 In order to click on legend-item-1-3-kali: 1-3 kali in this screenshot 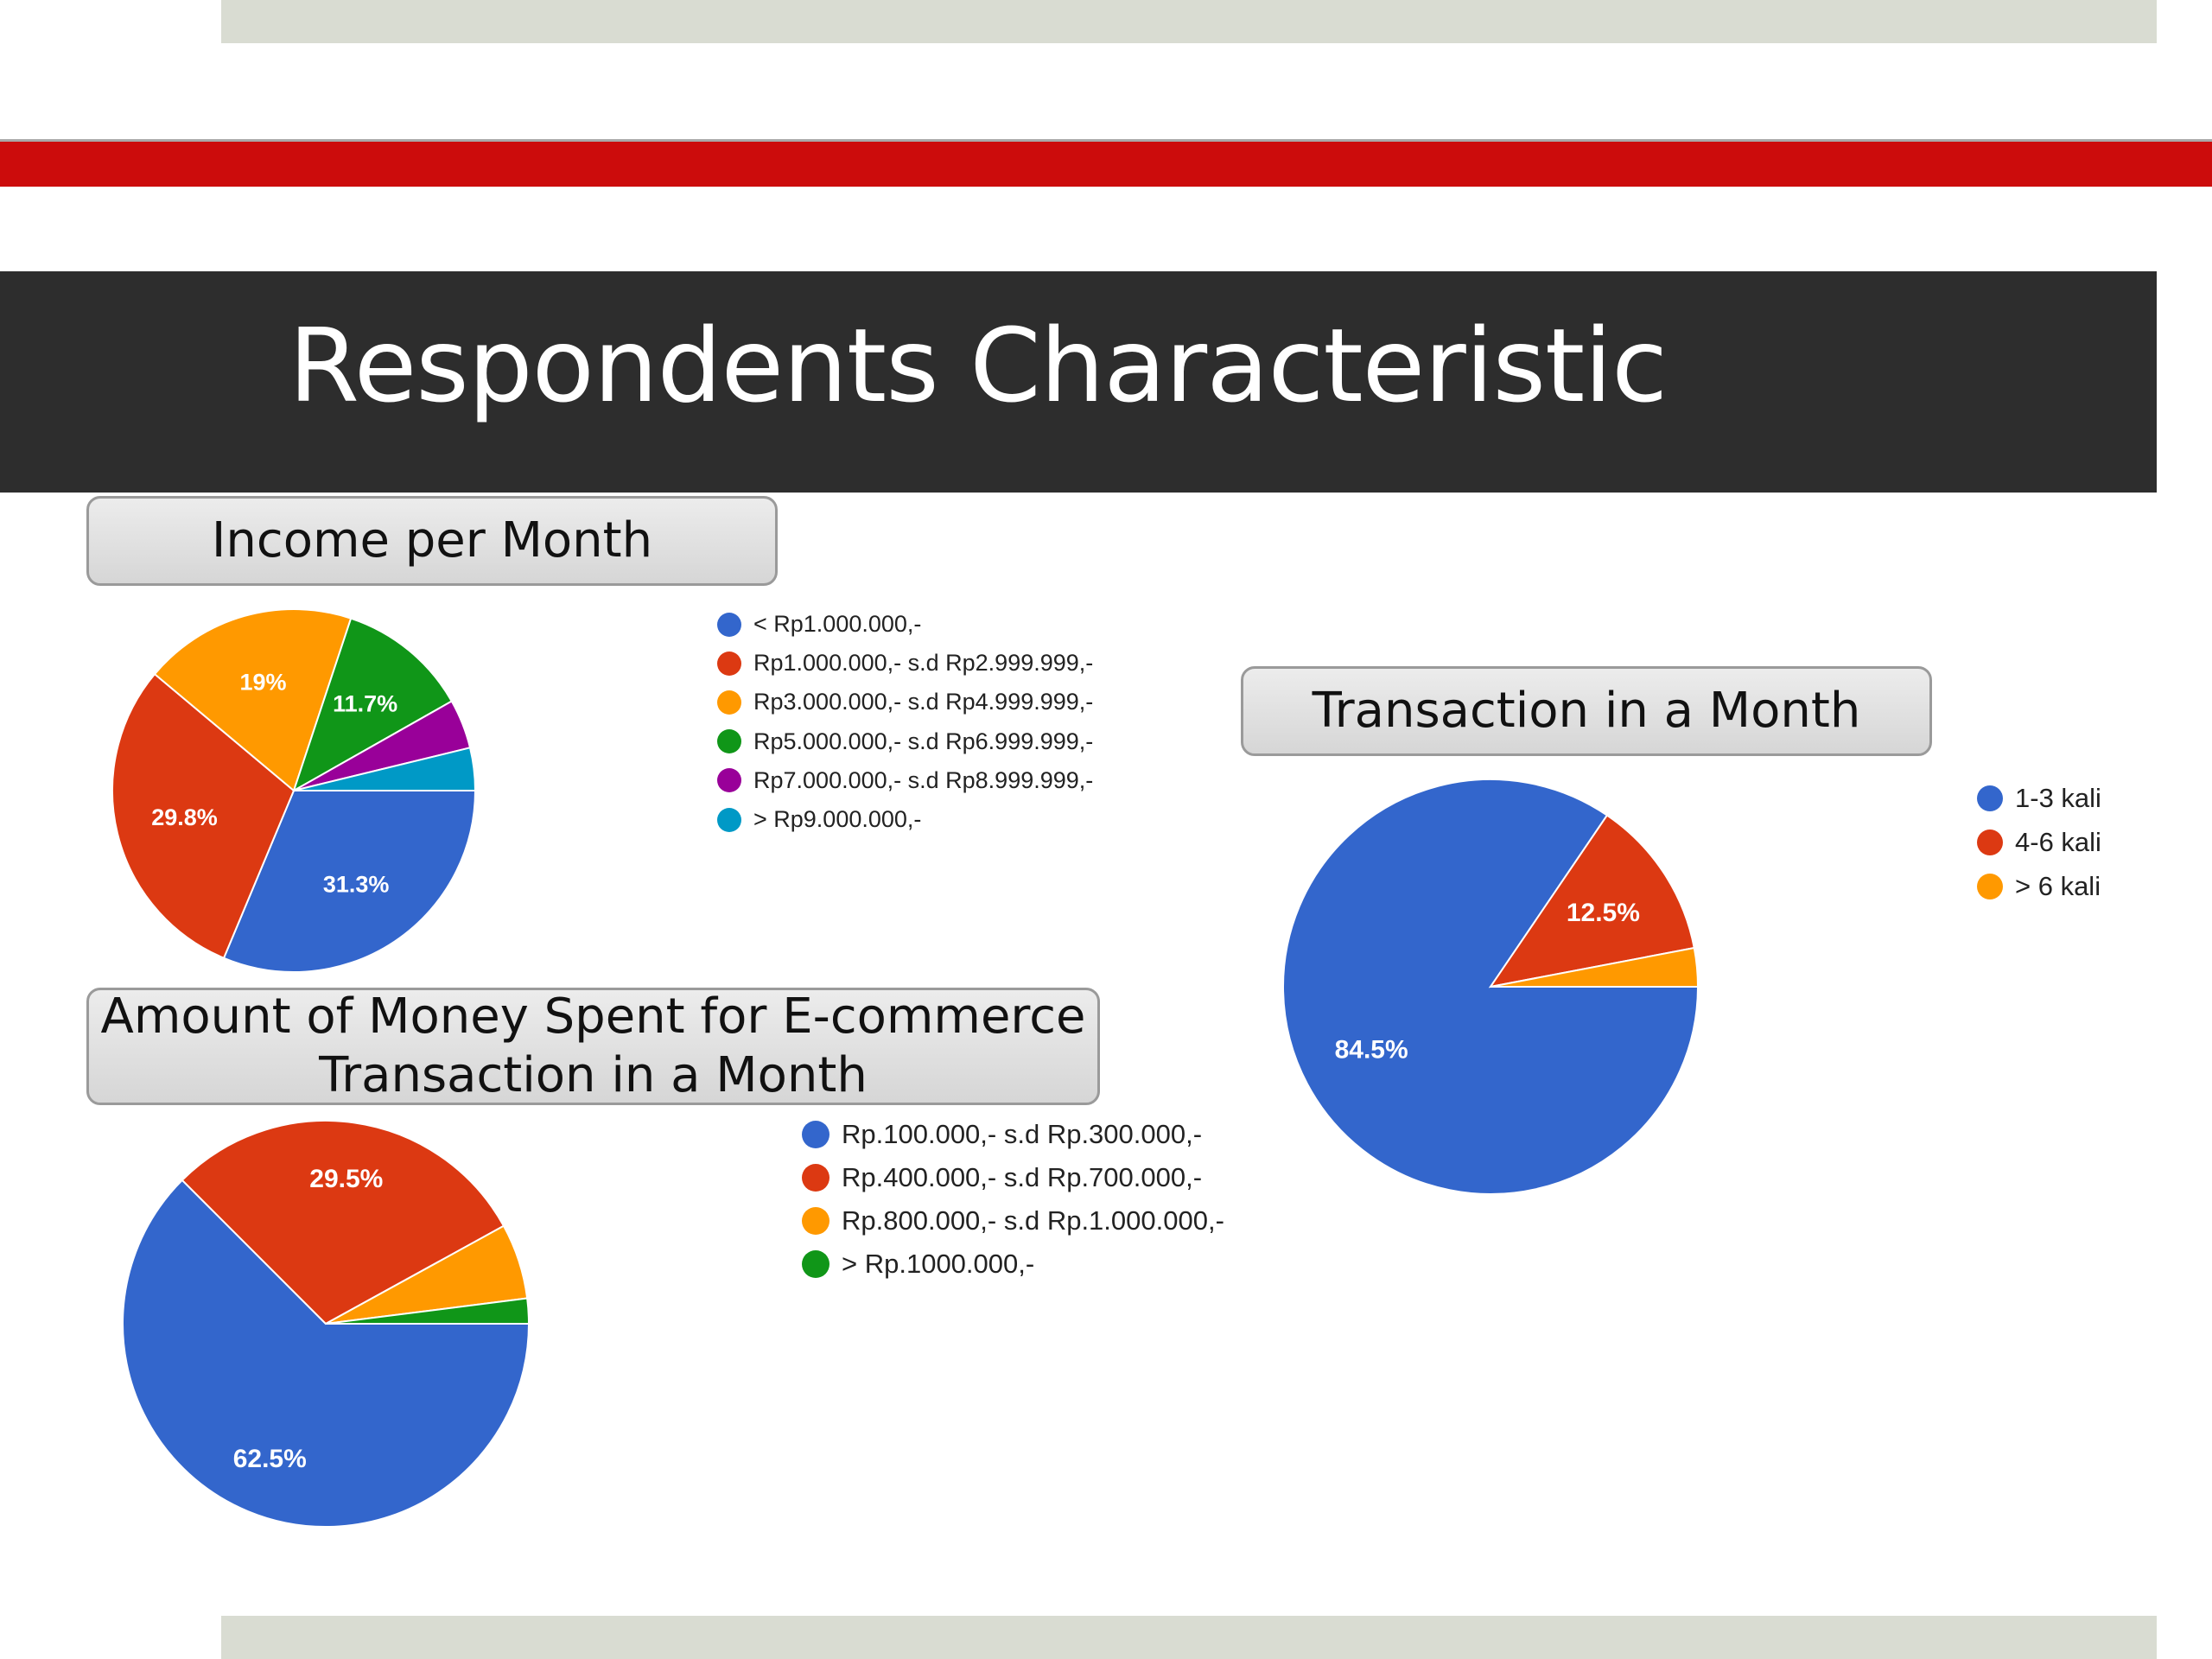, I will do `click(2039, 798)`.